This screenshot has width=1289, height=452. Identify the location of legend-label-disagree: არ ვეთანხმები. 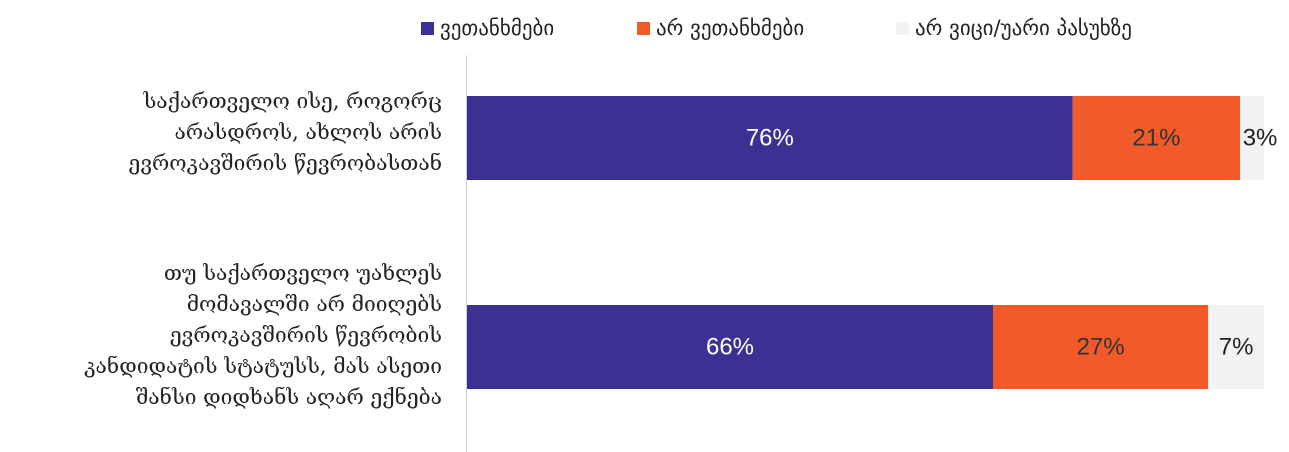
(730, 28).